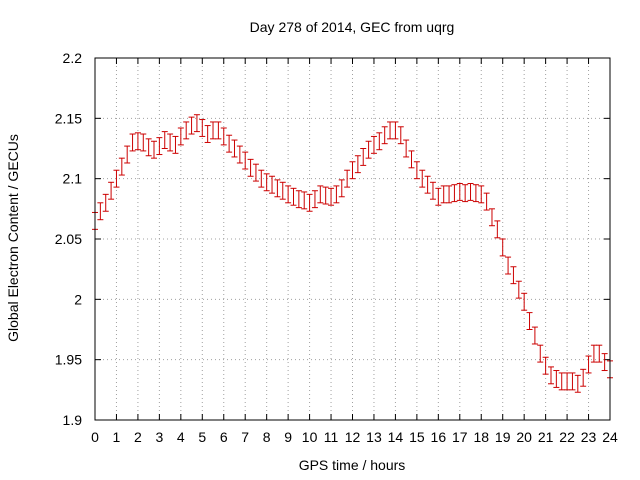 This screenshot has height=480, width=640. I want to click on y-tick-label: 2.15, so click(68, 118).